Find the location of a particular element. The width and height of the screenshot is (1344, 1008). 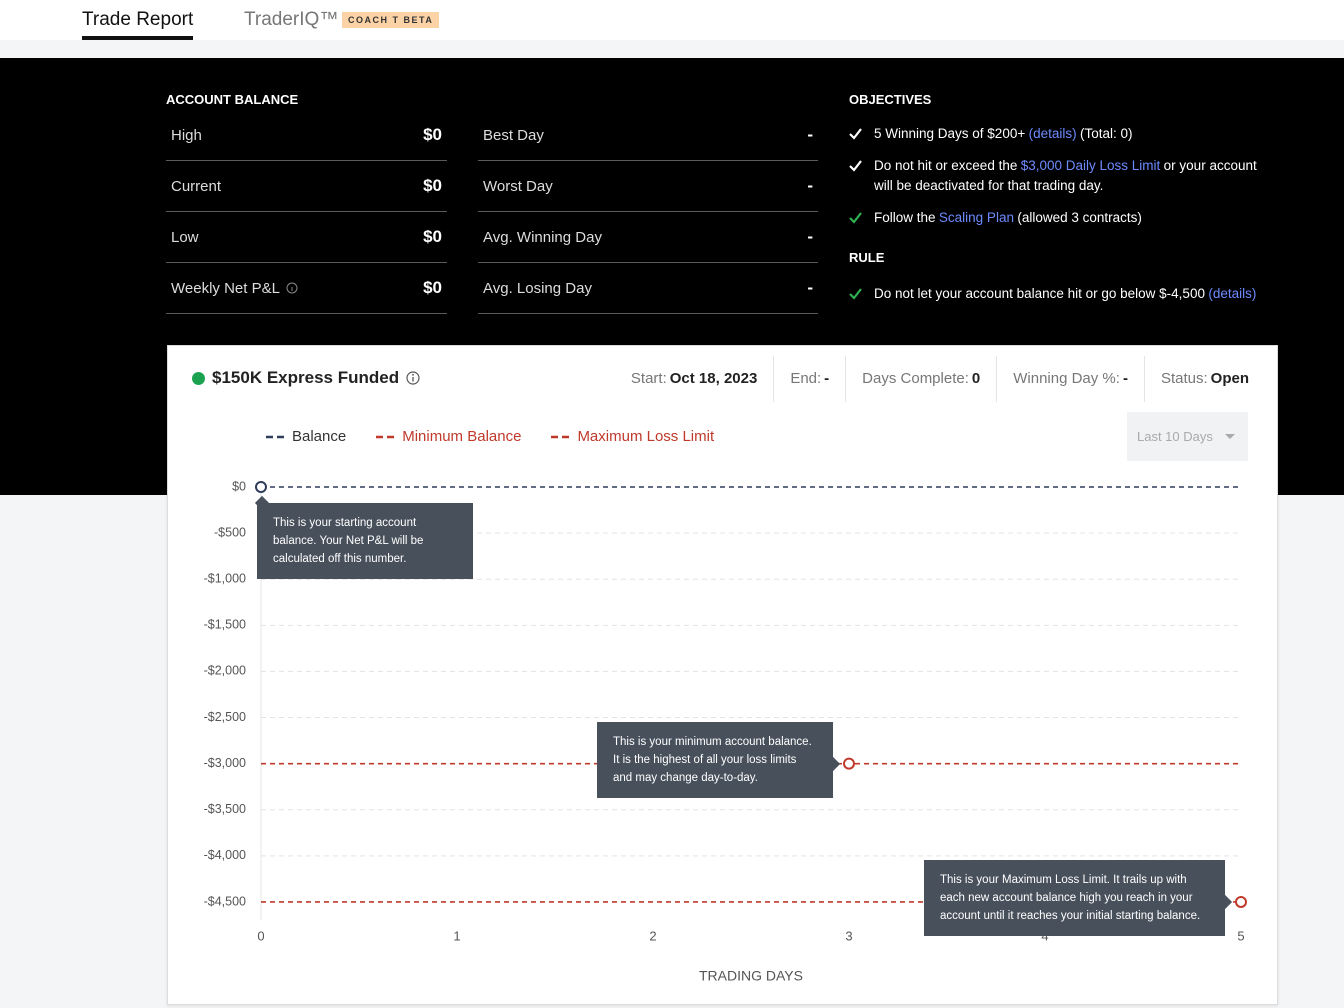

legend: Balance Minimum Balance Maximum Loss Limit is located at coordinates (490, 436).